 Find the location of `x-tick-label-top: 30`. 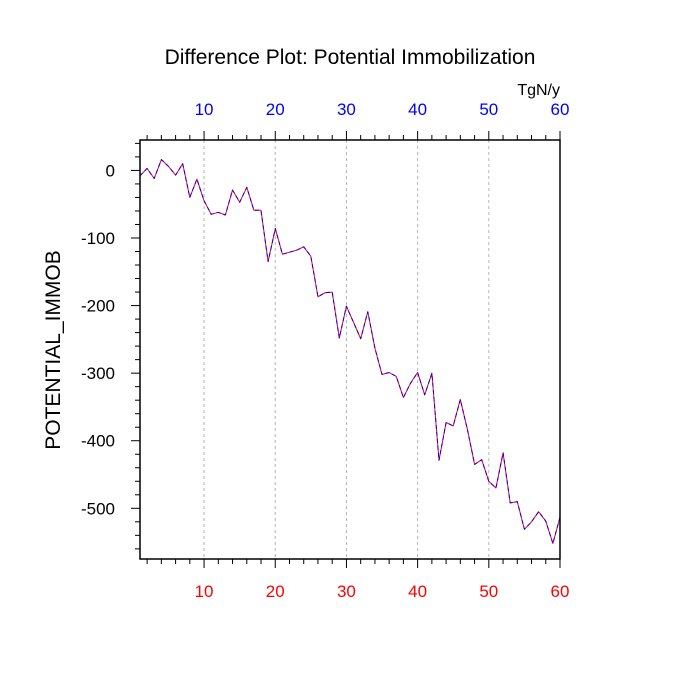

x-tick-label-top: 30 is located at coordinates (346, 109).